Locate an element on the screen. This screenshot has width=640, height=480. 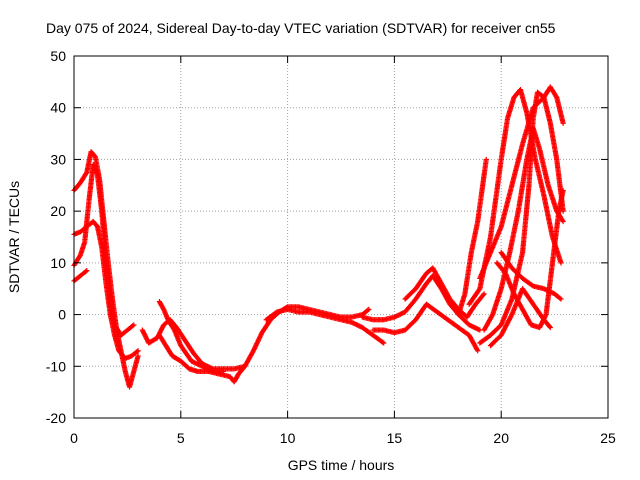
x-tick-label: 0 is located at coordinates (74, 438).